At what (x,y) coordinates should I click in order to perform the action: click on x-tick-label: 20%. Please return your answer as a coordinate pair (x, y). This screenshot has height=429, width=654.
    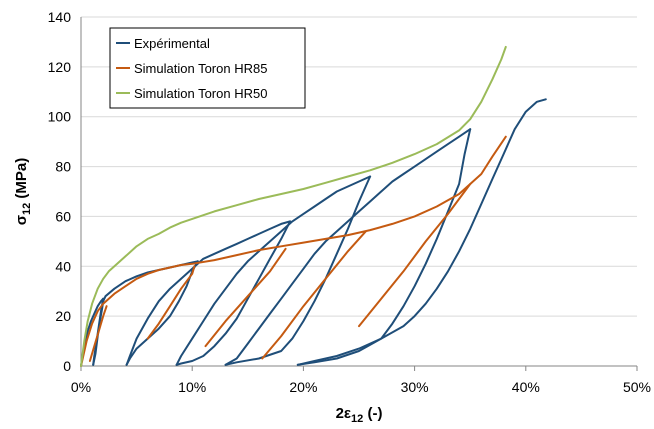
    Looking at the image, I should click on (303, 387).